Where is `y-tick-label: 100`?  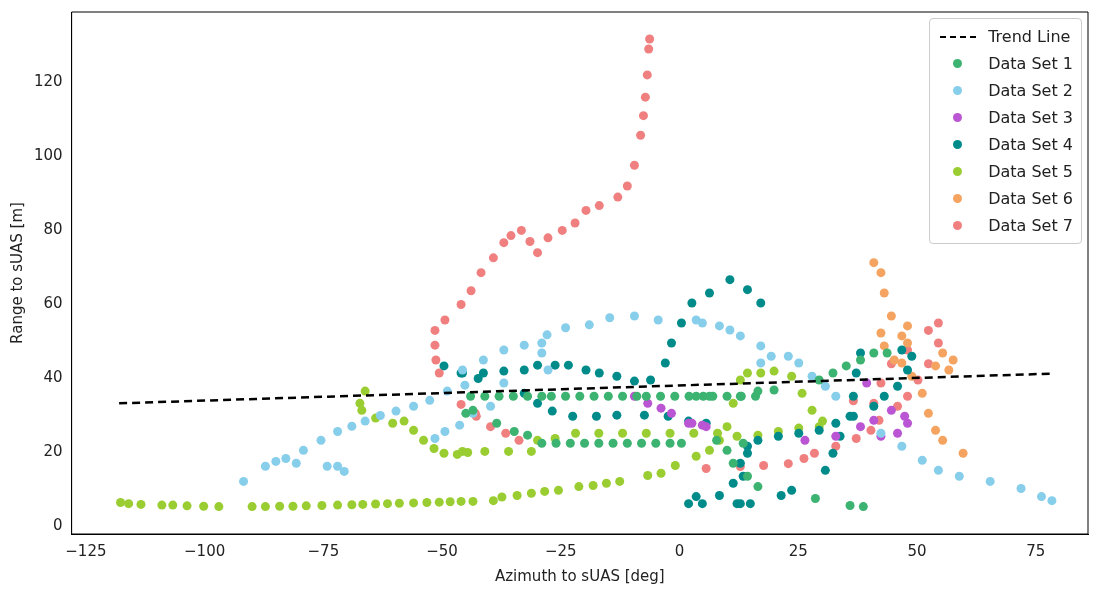
y-tick-label: 100 is located at coordinates (48, 155).